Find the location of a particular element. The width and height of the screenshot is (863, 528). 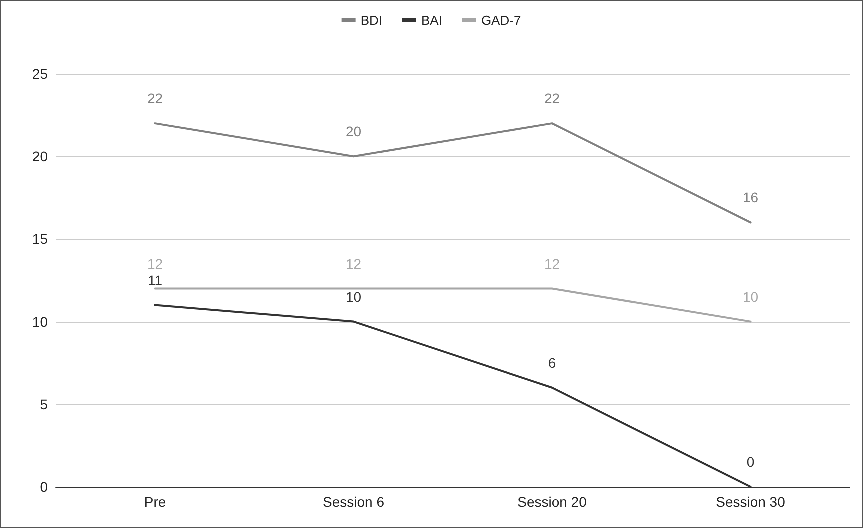

legend-label: BAI is located at coordinates (431, 20).